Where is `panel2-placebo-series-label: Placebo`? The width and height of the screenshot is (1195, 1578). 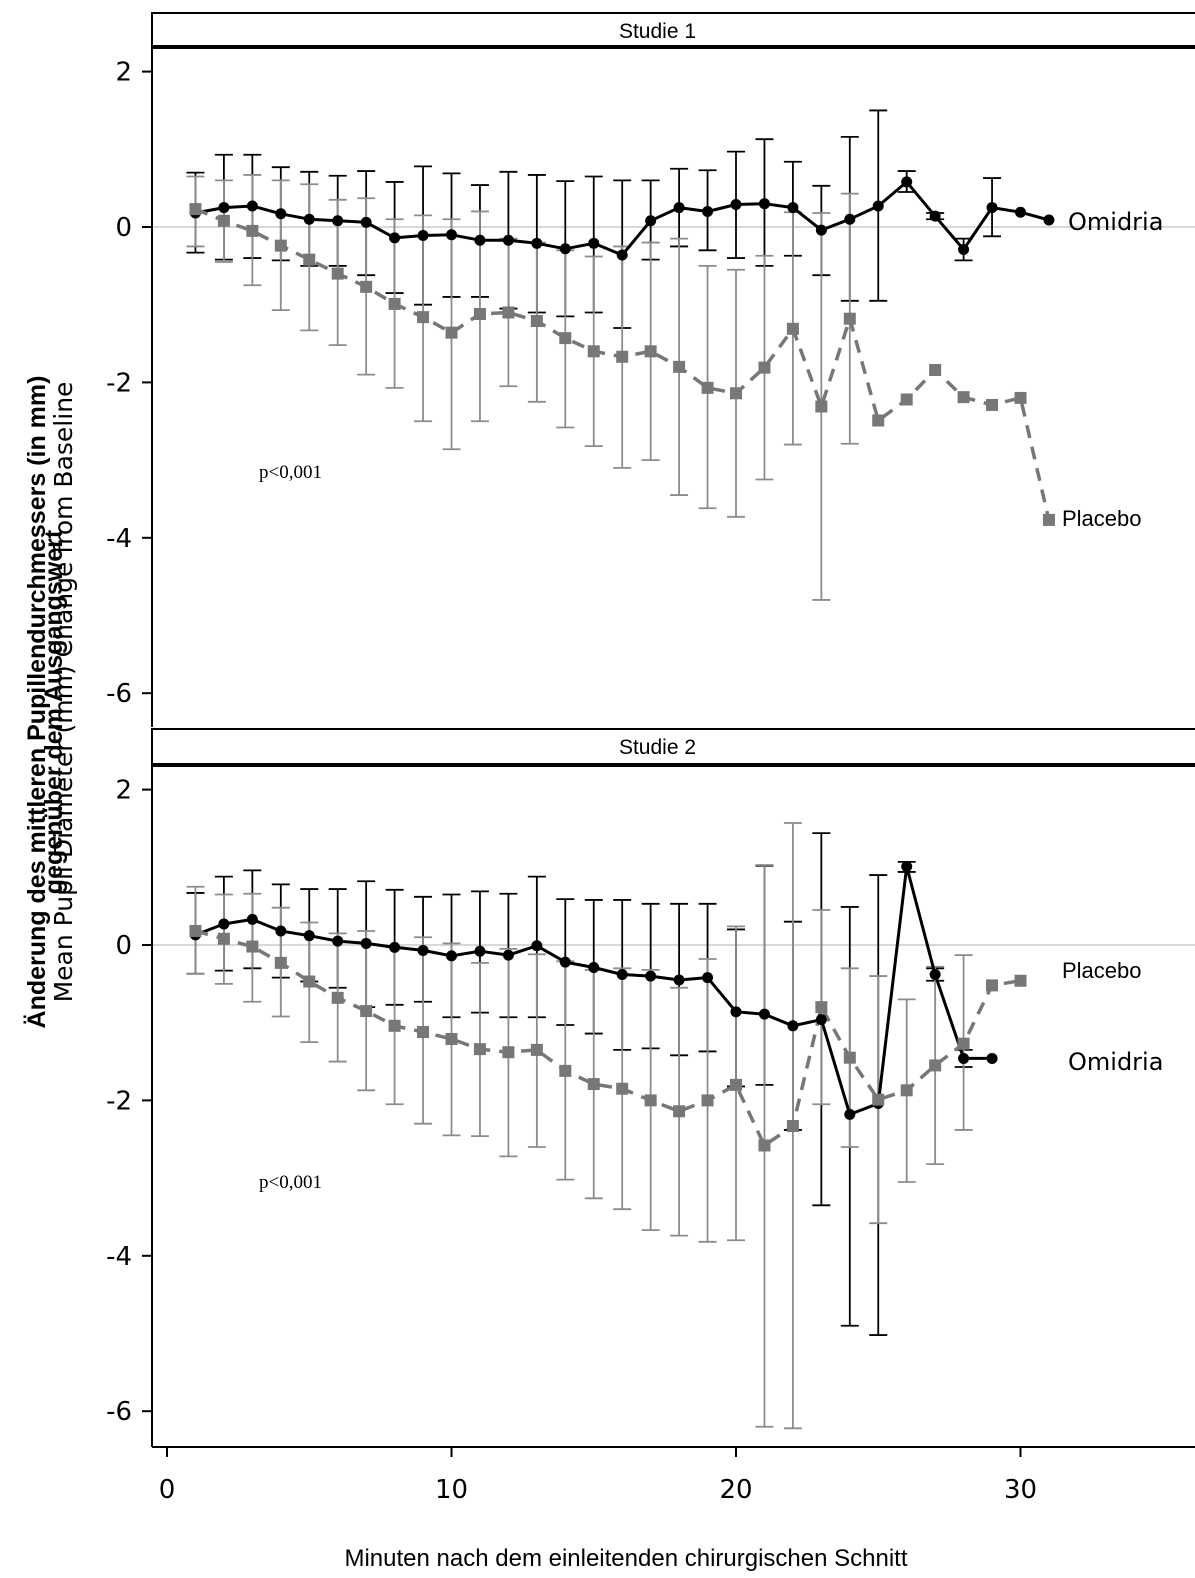
panel2-placebo-series-label: Placebo is located at coordinates (1102, 970).